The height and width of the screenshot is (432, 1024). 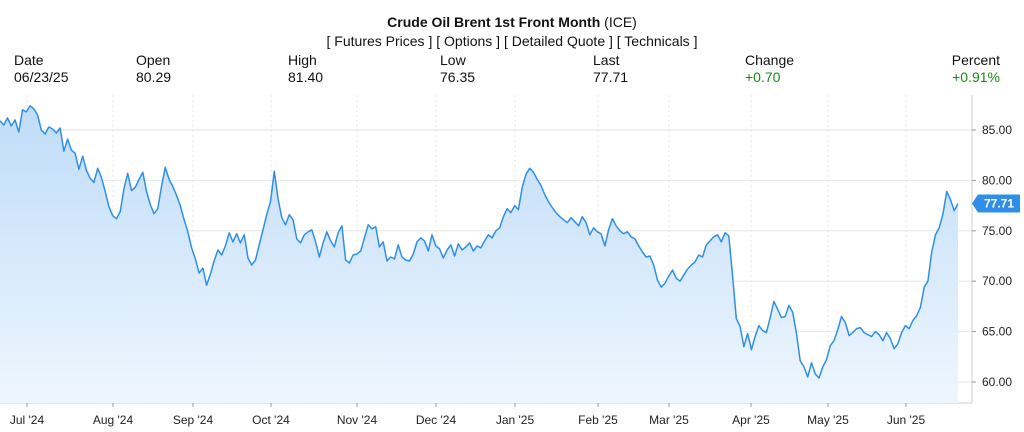 I want to click on x-tick-label-1: Aug '24, so click(x=113, y=420).